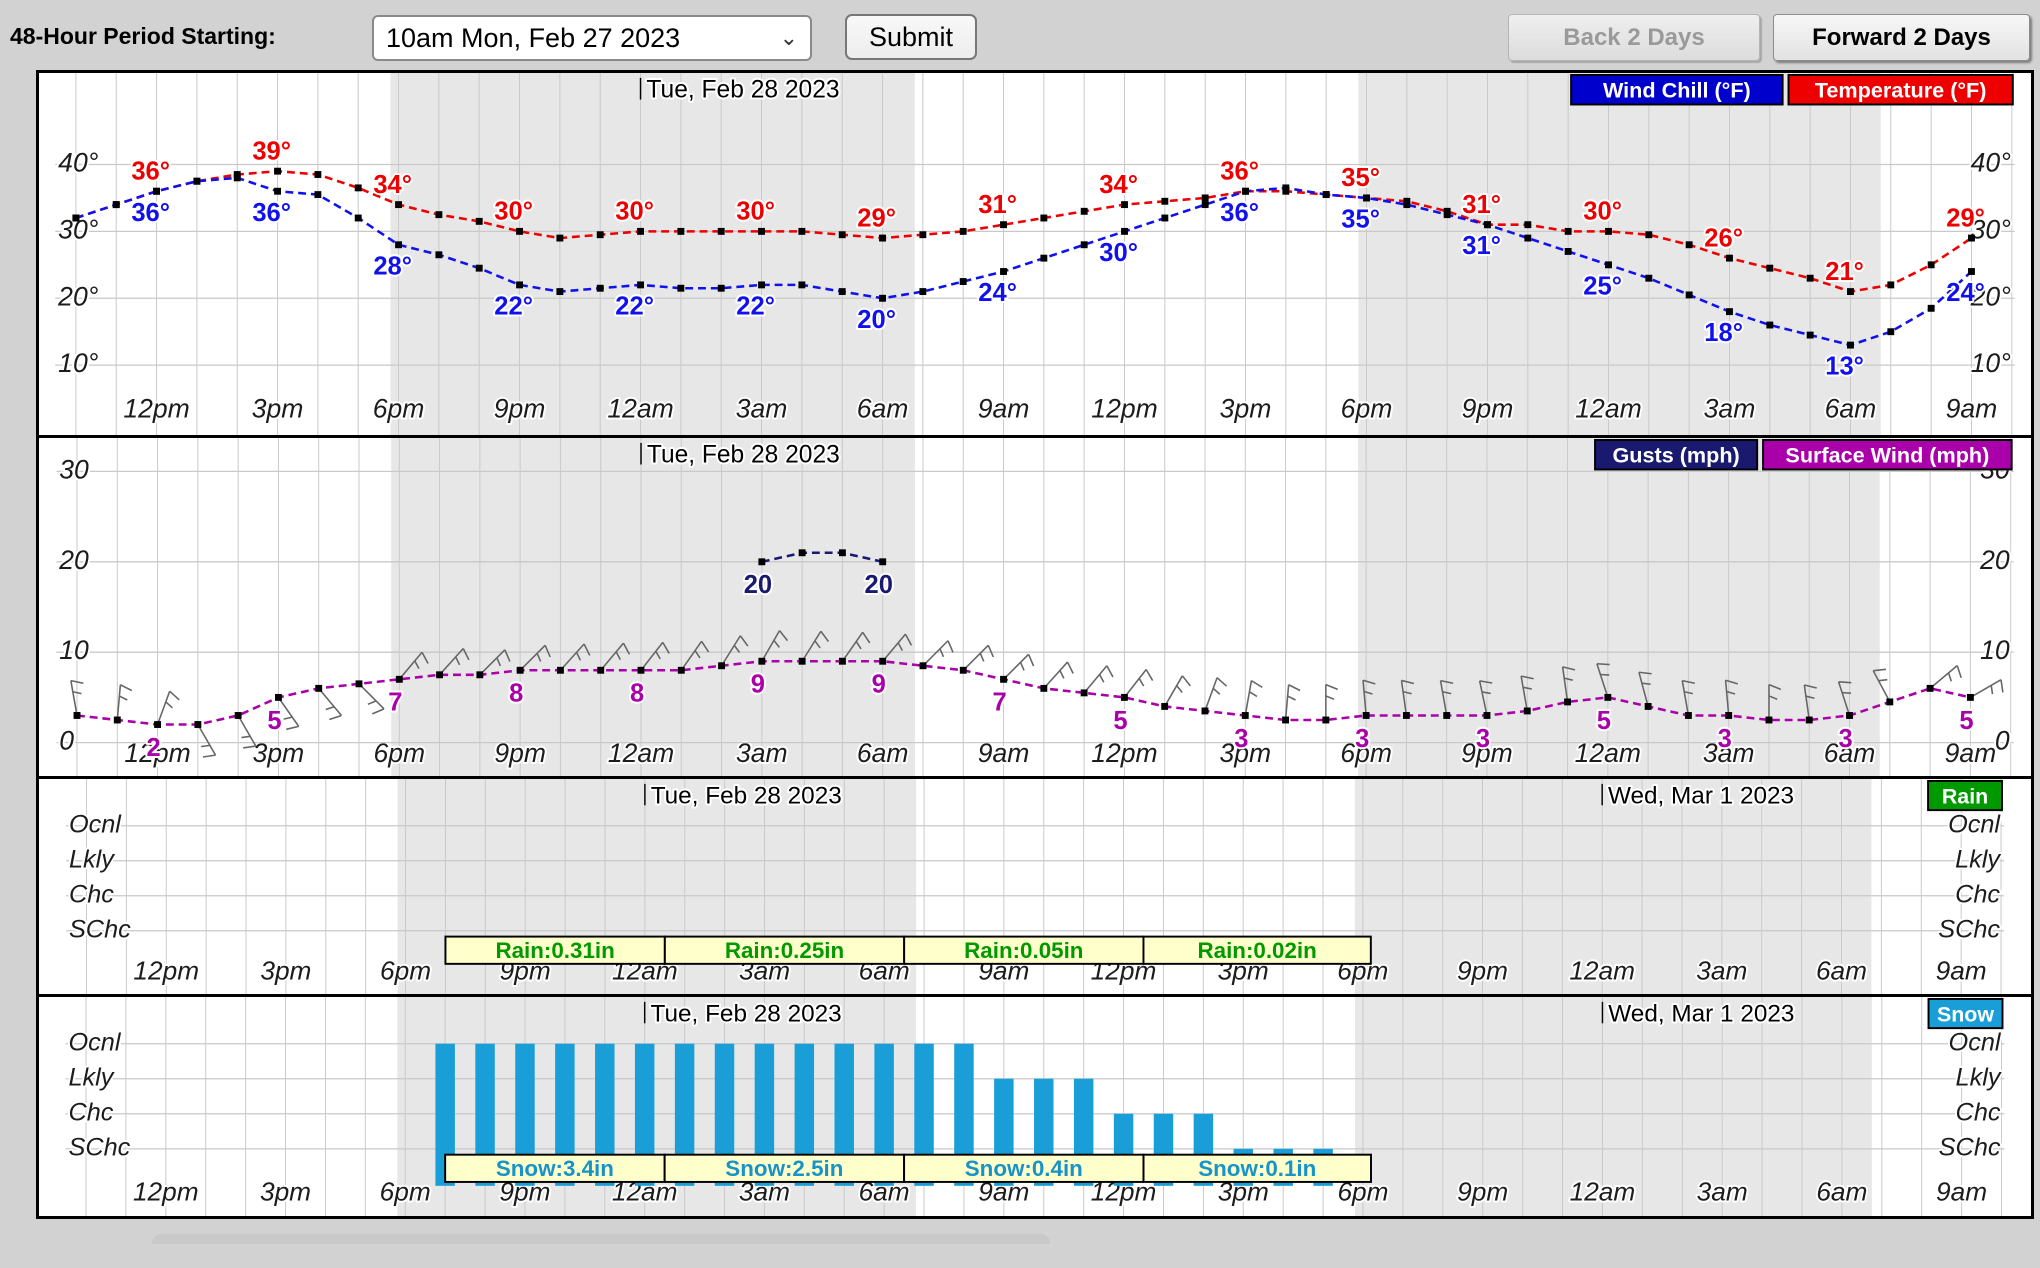  What do you see at coordinates (1965, 218) in the screenshot?
I see `svg-text: 29°` at bounding box center [1965, 218].